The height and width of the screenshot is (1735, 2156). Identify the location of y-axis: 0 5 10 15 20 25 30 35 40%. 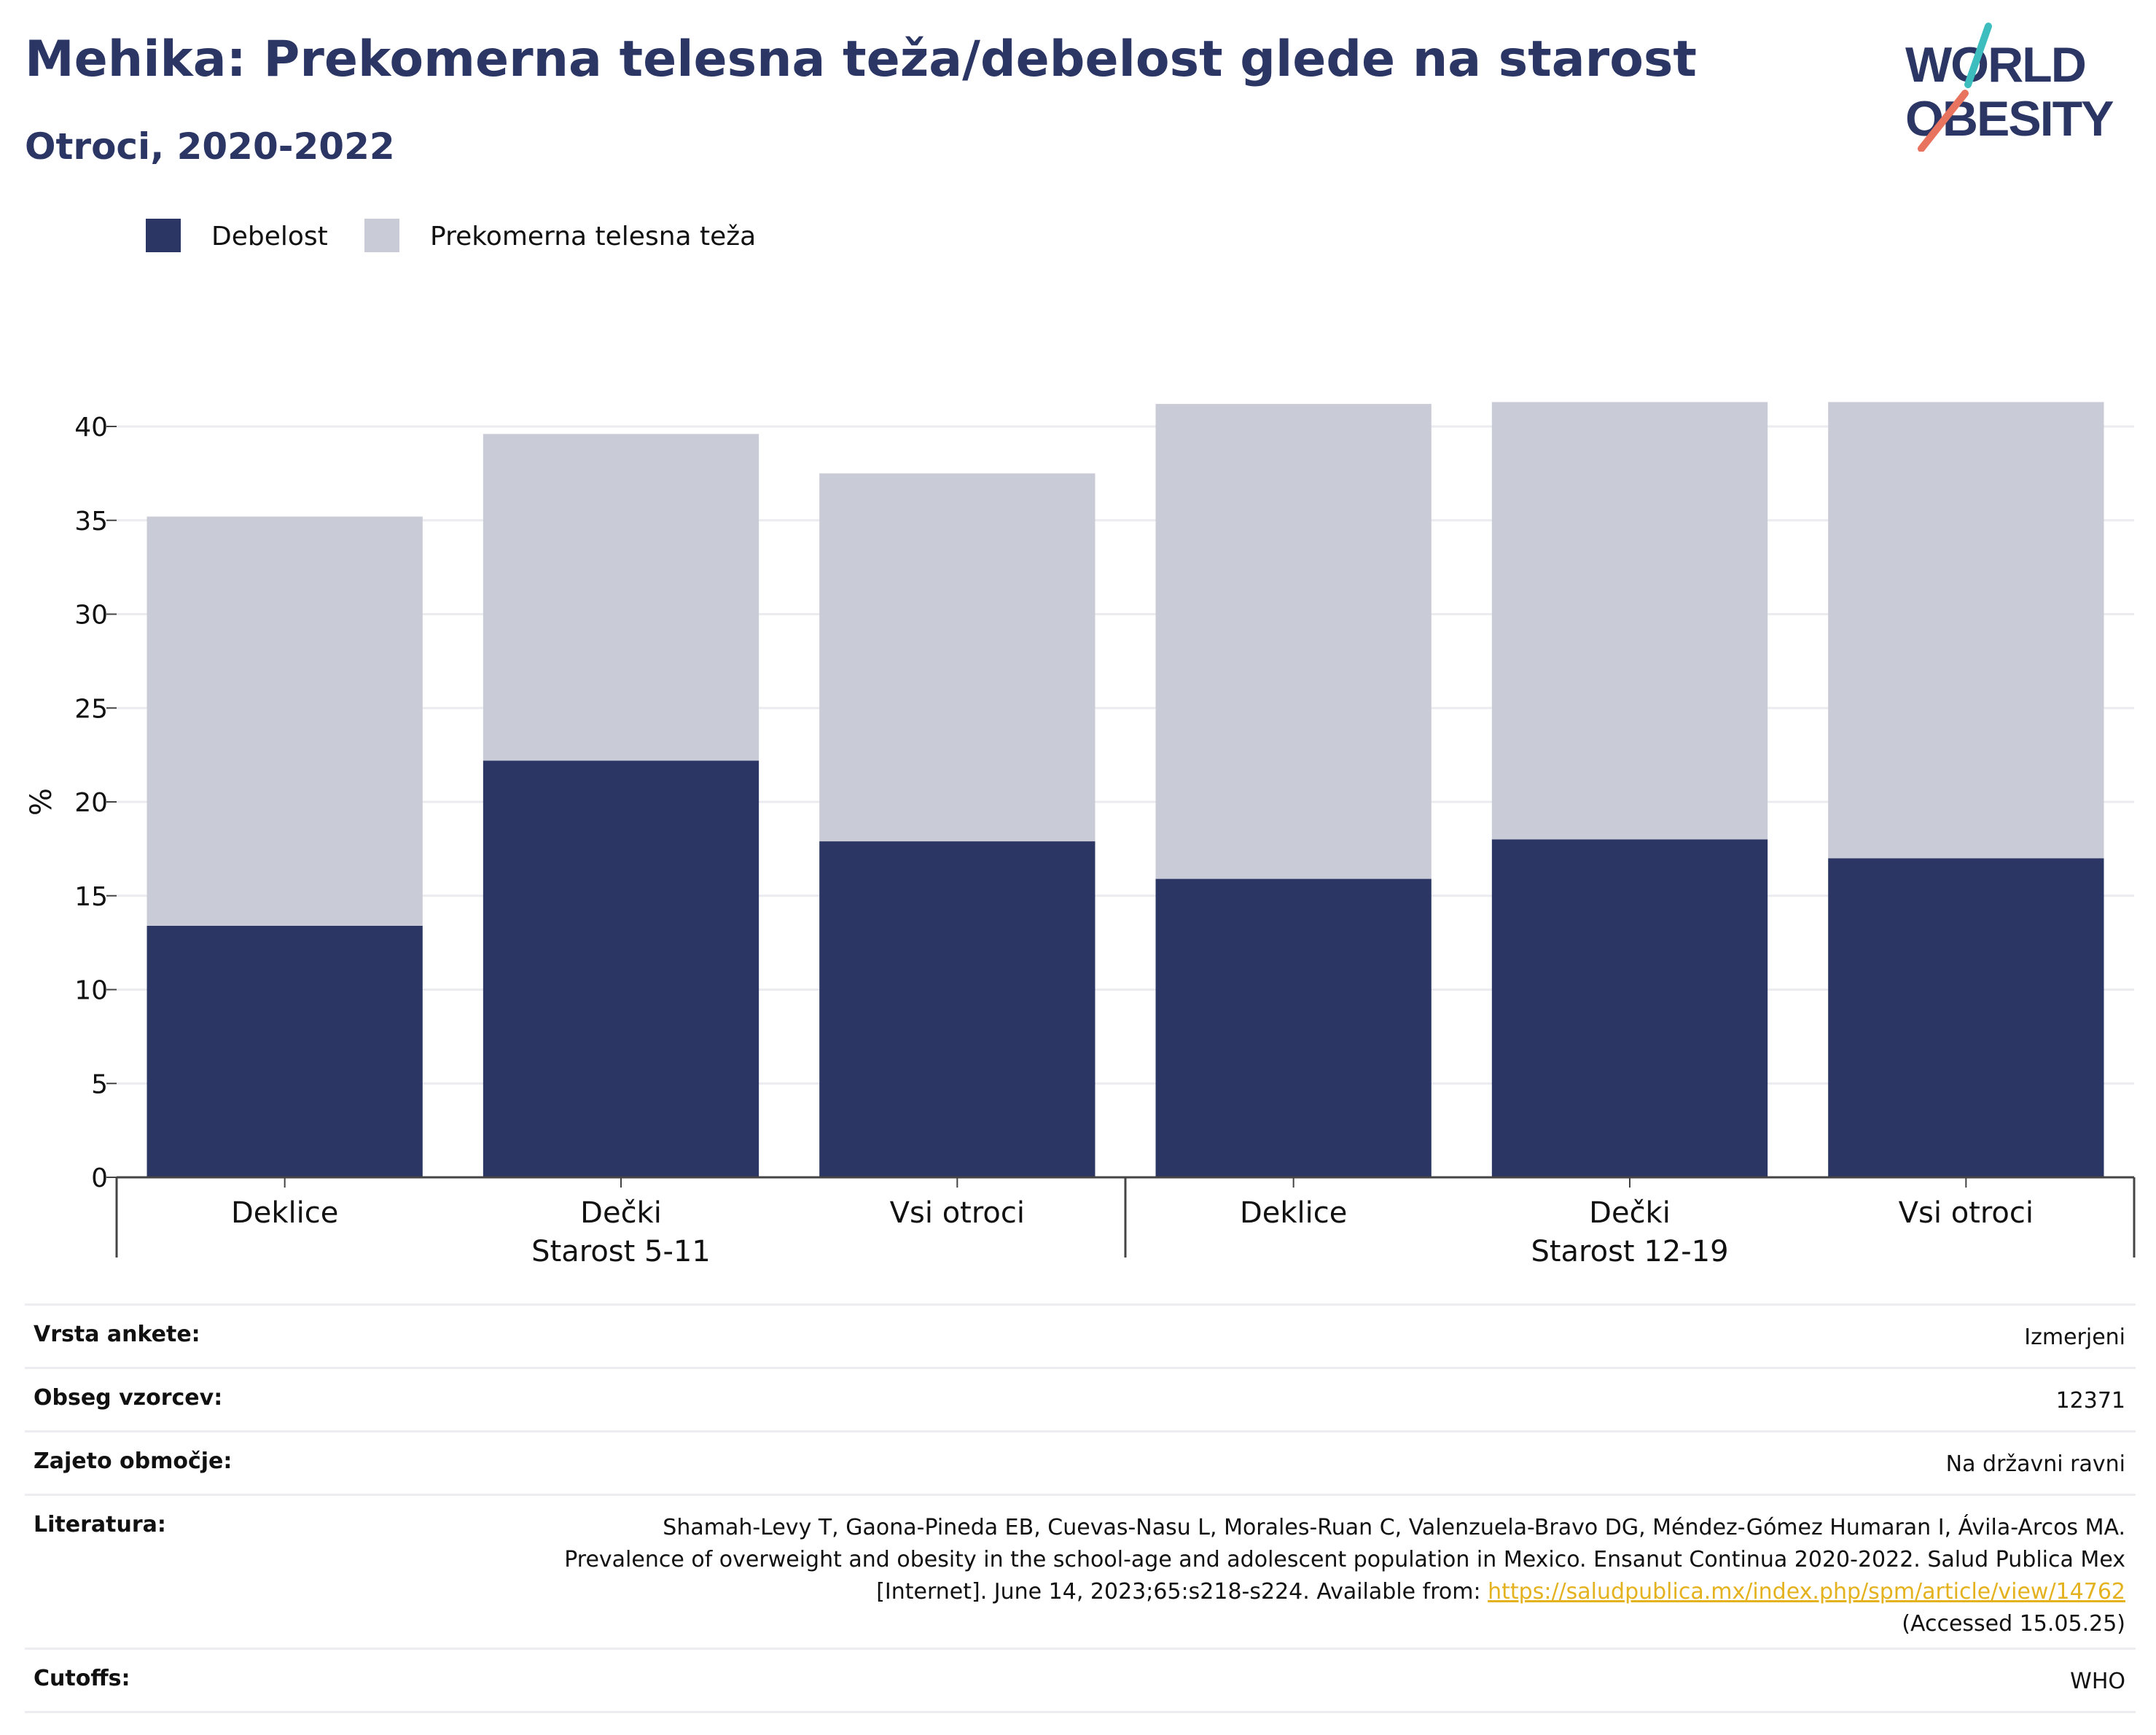
(71, 803).